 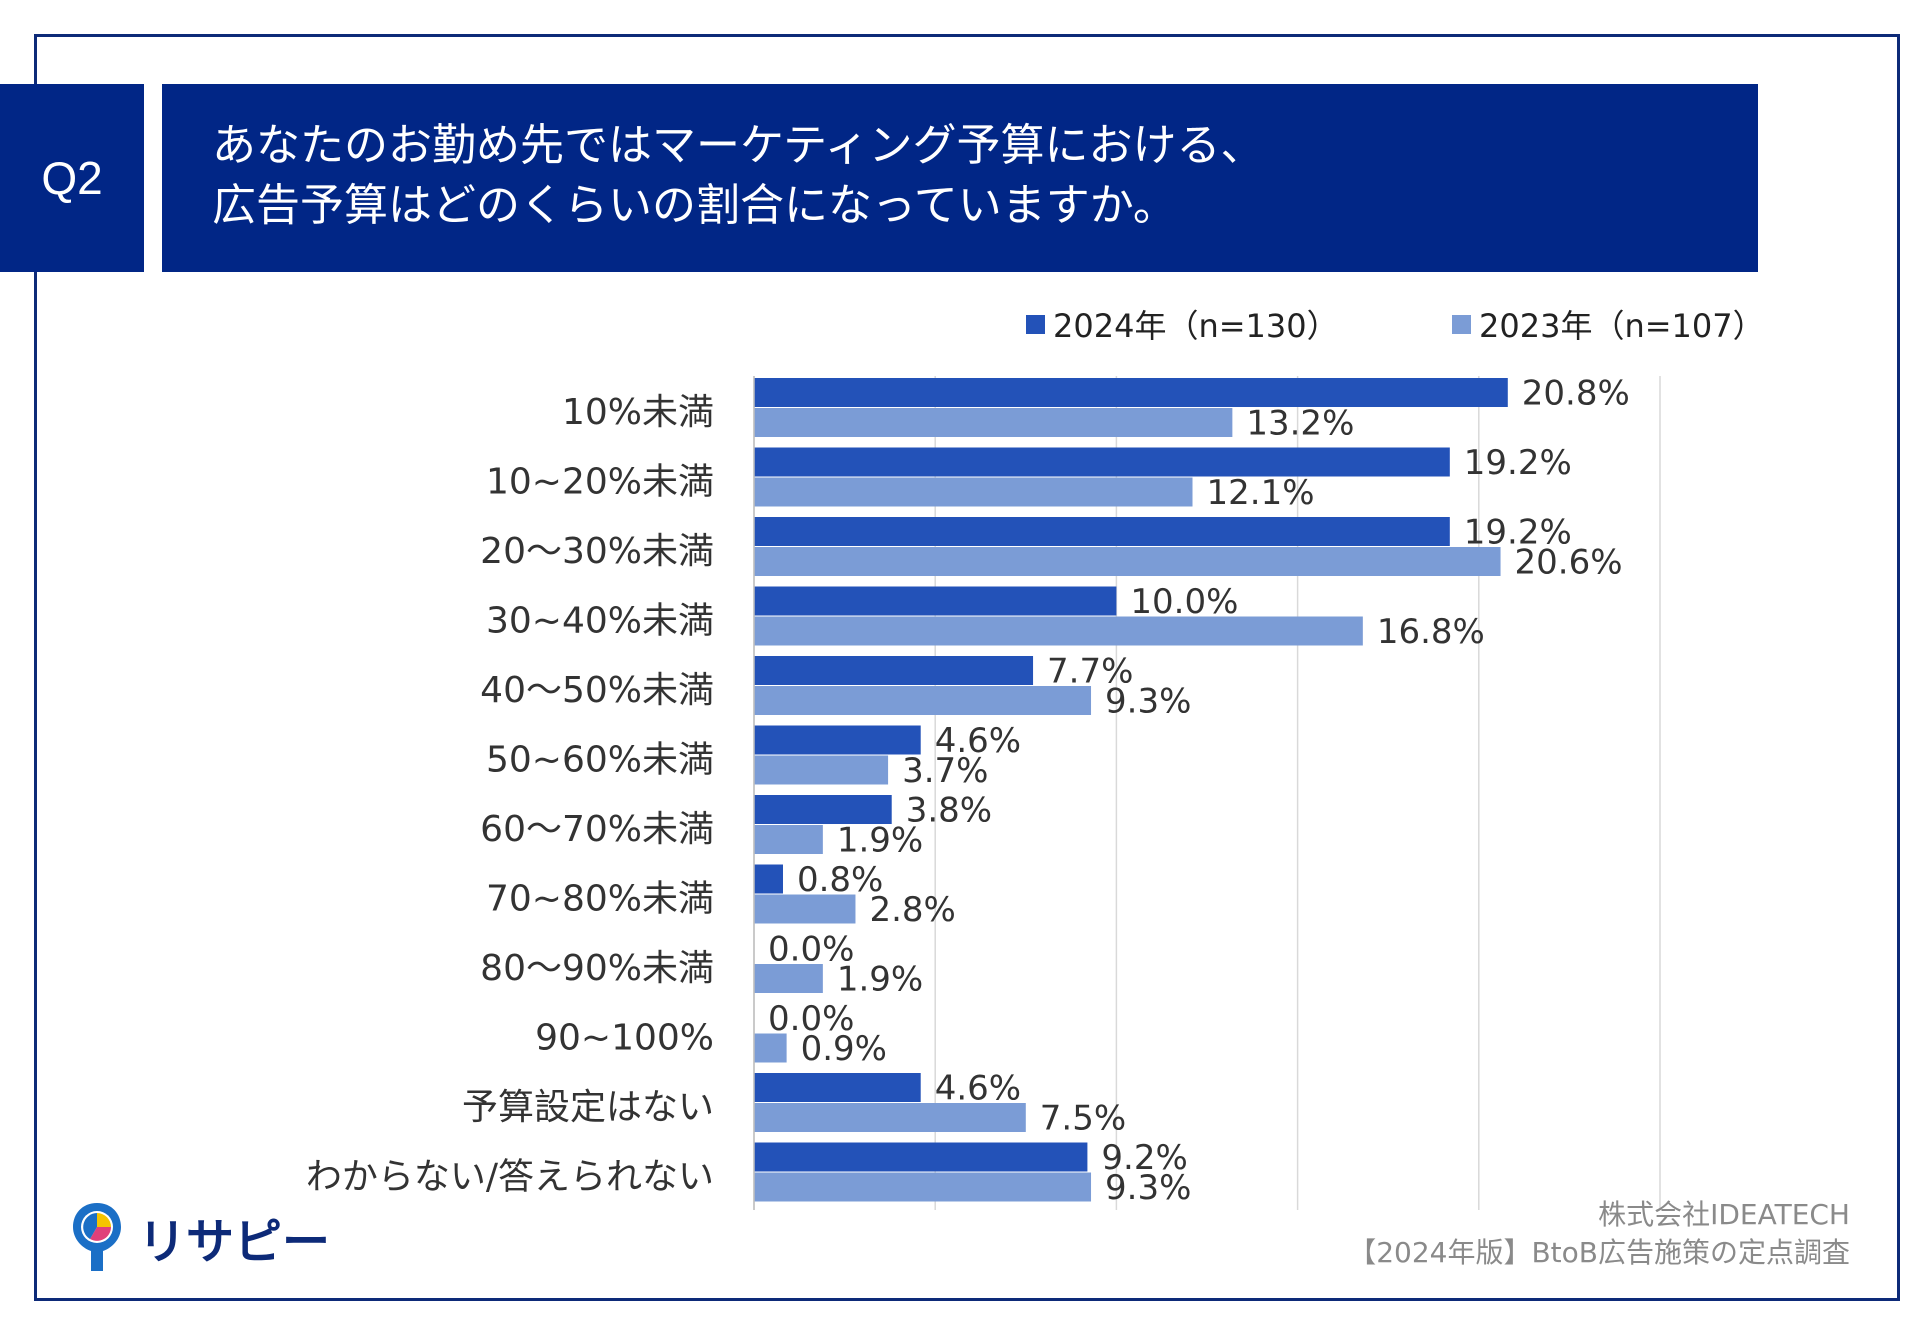 I want to click on category-label: 70~80%未満, so click(x=600, y=898).